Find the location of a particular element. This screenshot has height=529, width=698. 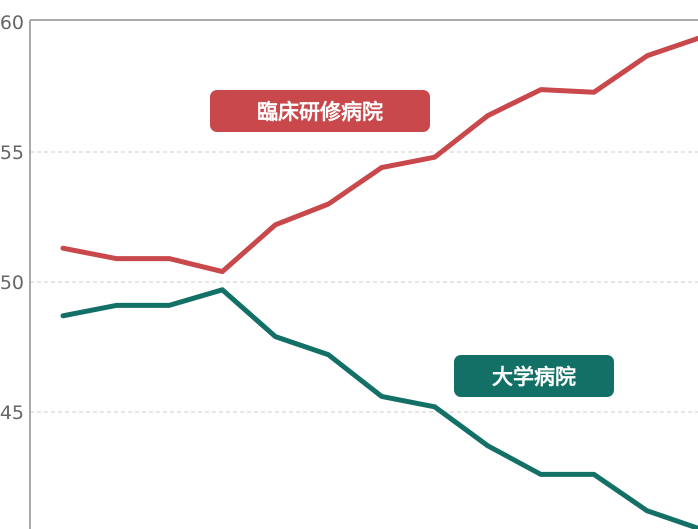

y-tick-label: 55 is located at coordinates (12, 153).